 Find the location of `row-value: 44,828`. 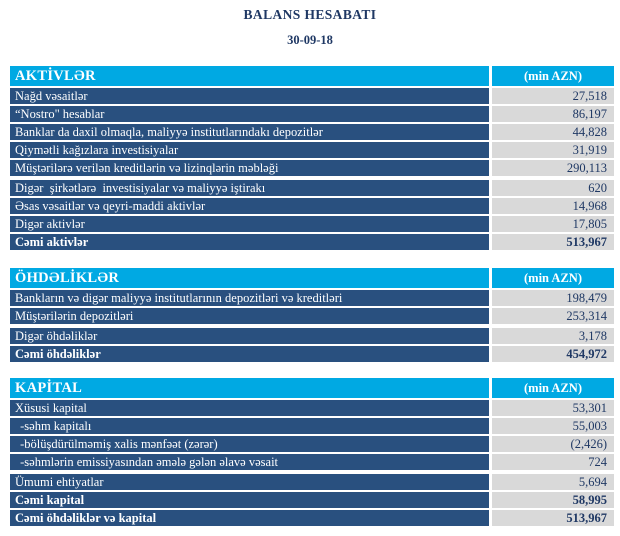

row-value: 44,828 is located at coordinates (553, 132).